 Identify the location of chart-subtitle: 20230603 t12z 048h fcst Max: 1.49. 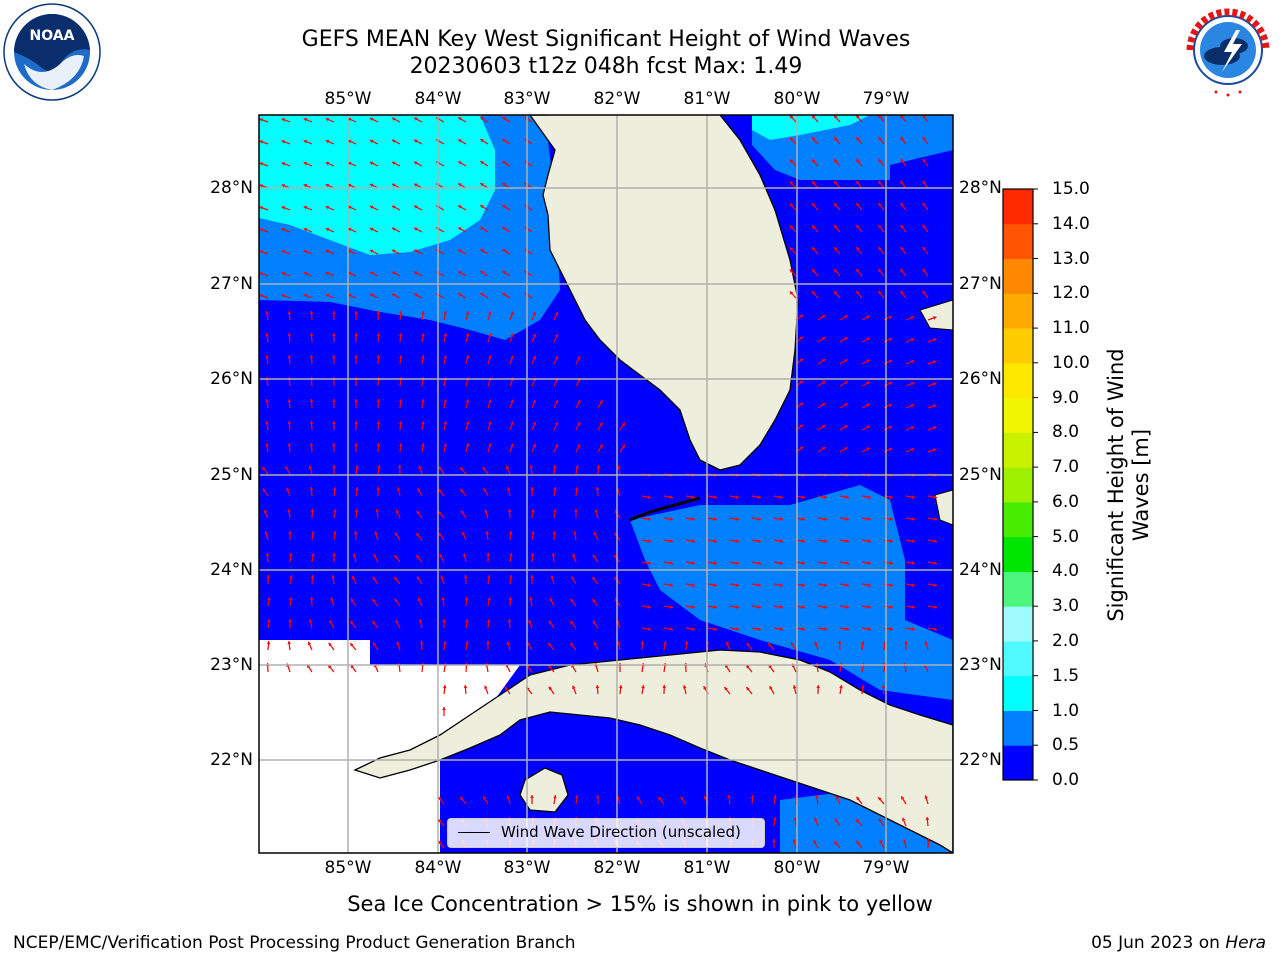
(606, 66).